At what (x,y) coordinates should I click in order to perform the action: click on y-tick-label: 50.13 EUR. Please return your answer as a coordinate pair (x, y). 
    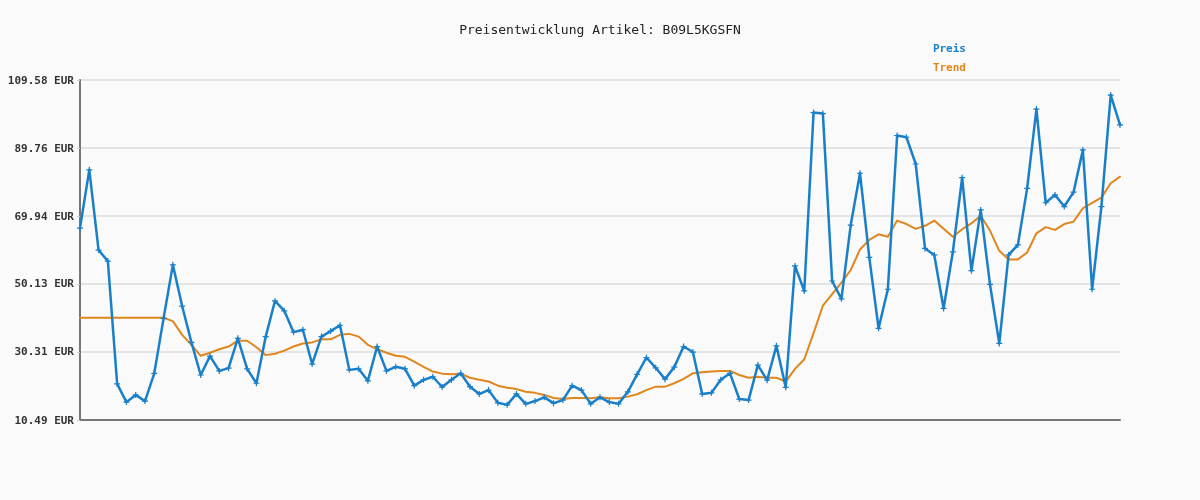
    Looking at the image, I should click on (44, 284).